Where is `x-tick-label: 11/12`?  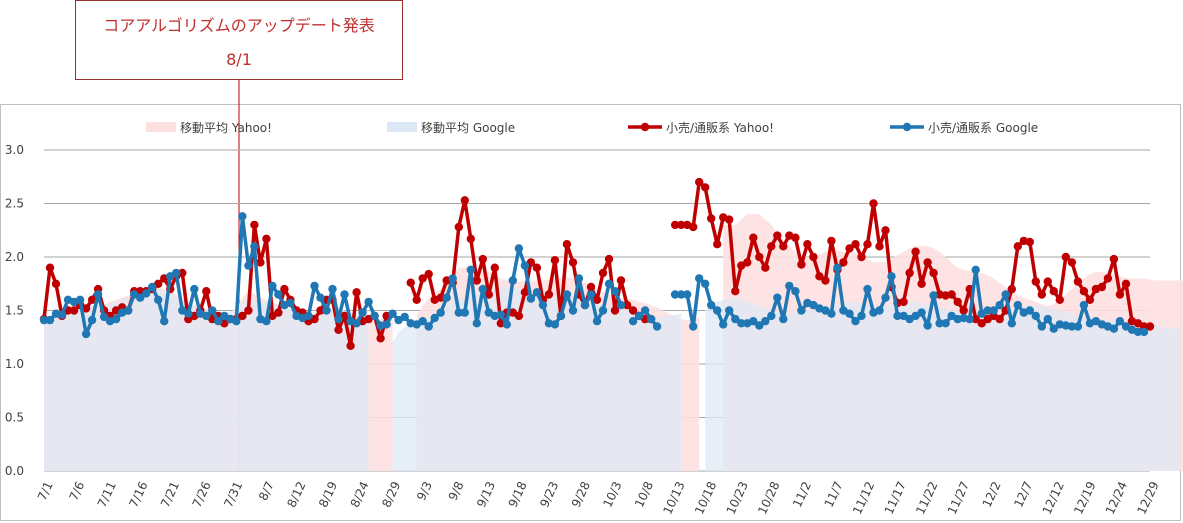
x-tick-label: 11/12 is located at coordinates (863, 497).